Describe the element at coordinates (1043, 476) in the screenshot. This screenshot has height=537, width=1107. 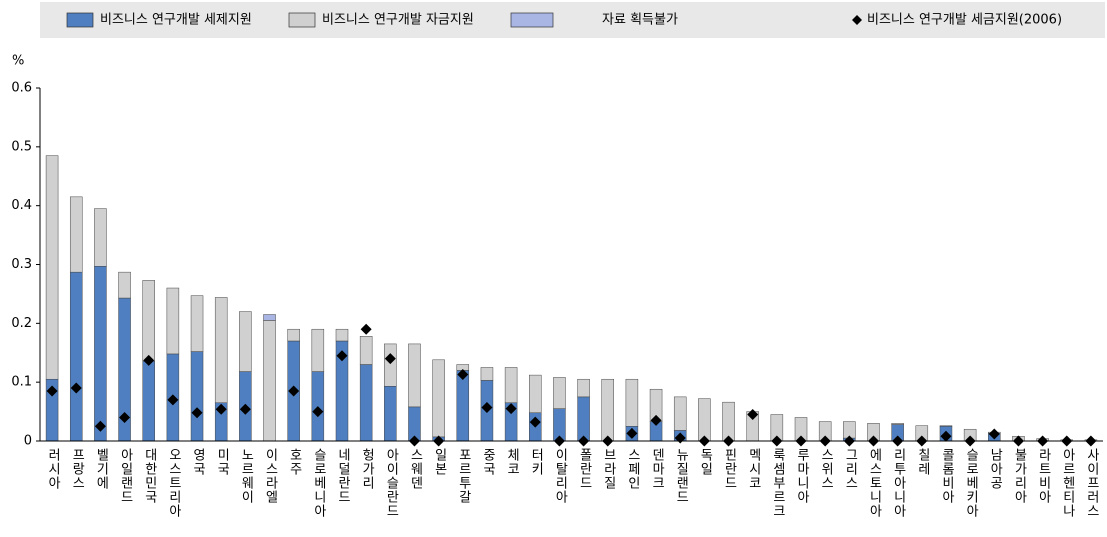
I see `x-tick-label: 라트비아` at that location.